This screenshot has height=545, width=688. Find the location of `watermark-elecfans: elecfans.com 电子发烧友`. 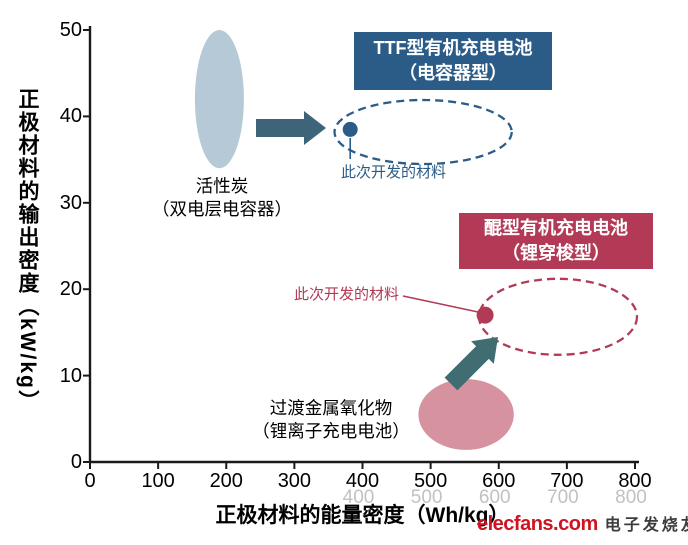

watermark-elecfans: elecfans.com 电子发烧友 is located at coordinates (582, 523).